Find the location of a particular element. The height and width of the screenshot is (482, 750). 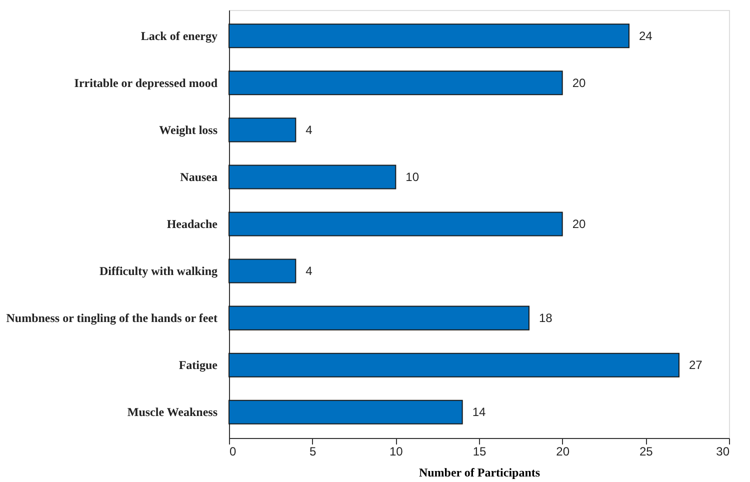

y-tick-label: Lack of energy is located at coordinates (179, 35).